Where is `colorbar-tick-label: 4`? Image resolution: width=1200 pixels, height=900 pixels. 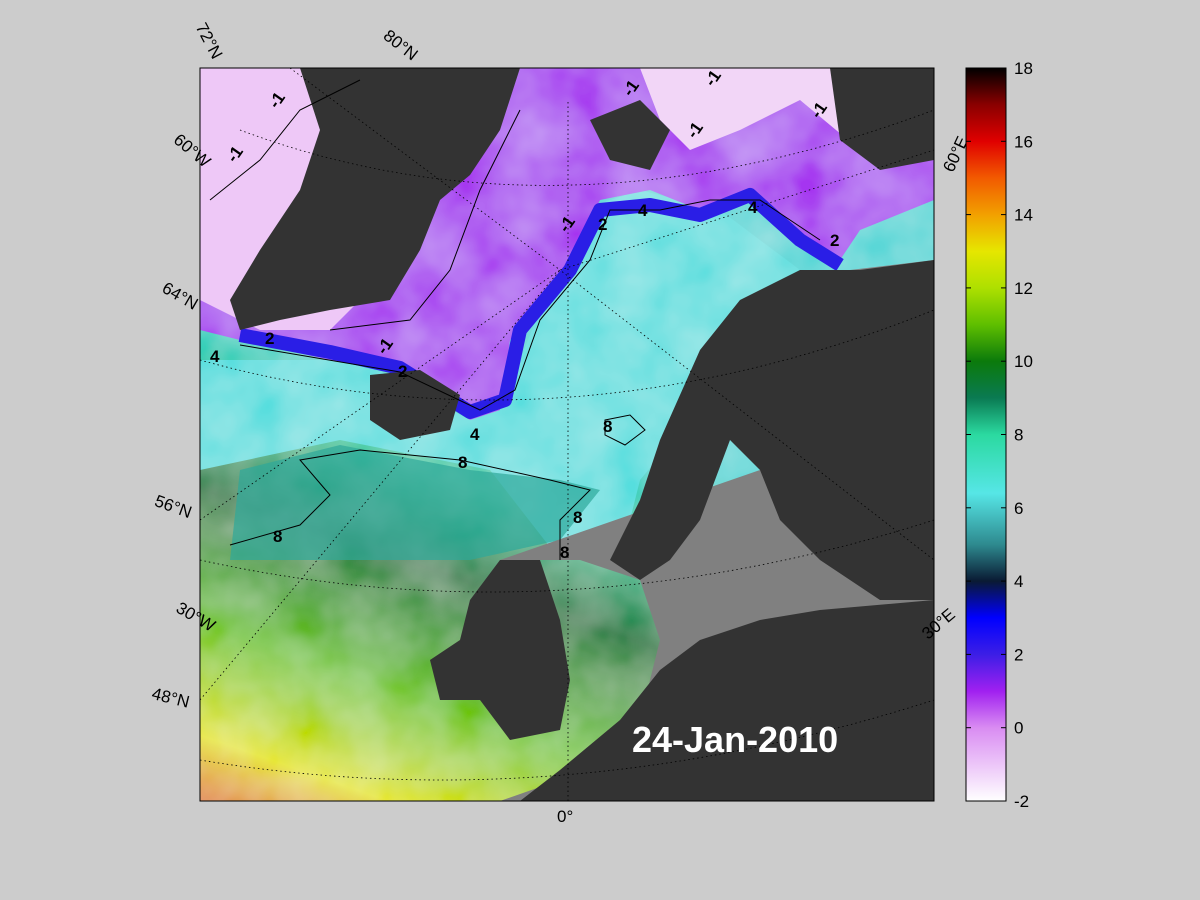
colorbar-tick-label: 4 is located at coordinates (1018, 581).